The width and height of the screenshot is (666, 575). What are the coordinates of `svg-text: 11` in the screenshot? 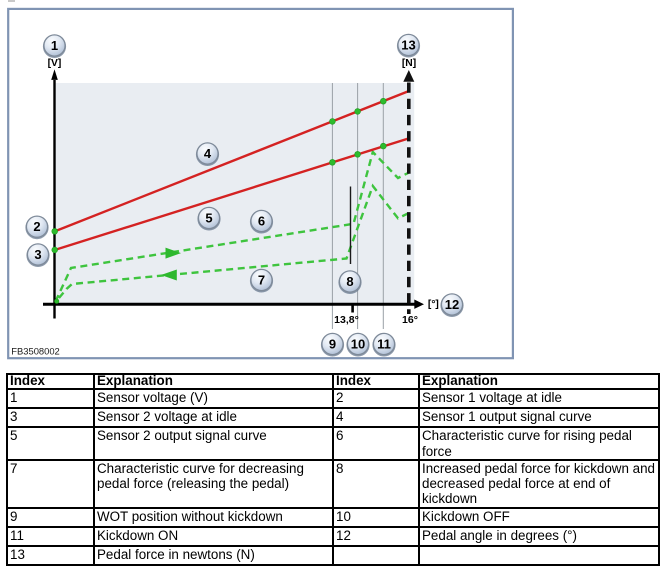 It's located at (384, 344).